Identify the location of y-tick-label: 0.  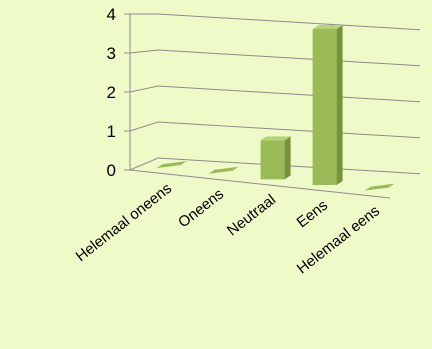
(111, 170).